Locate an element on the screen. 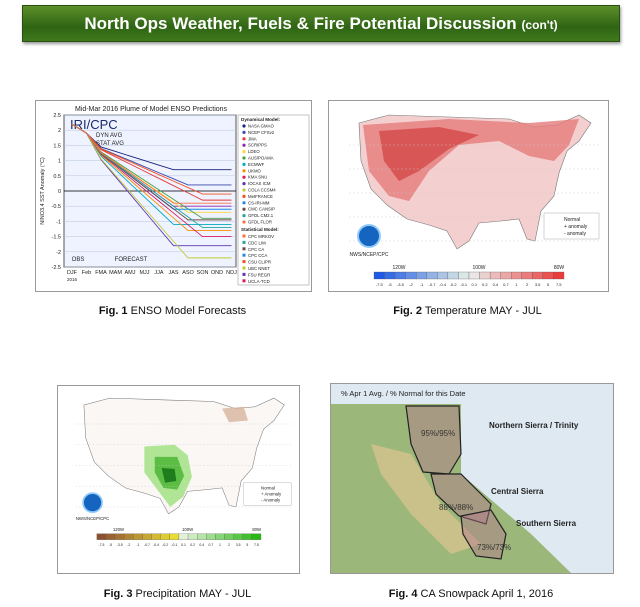  label: % Apr 1 Avg. / % Normal for this Date is located at coordinates (403, 393).